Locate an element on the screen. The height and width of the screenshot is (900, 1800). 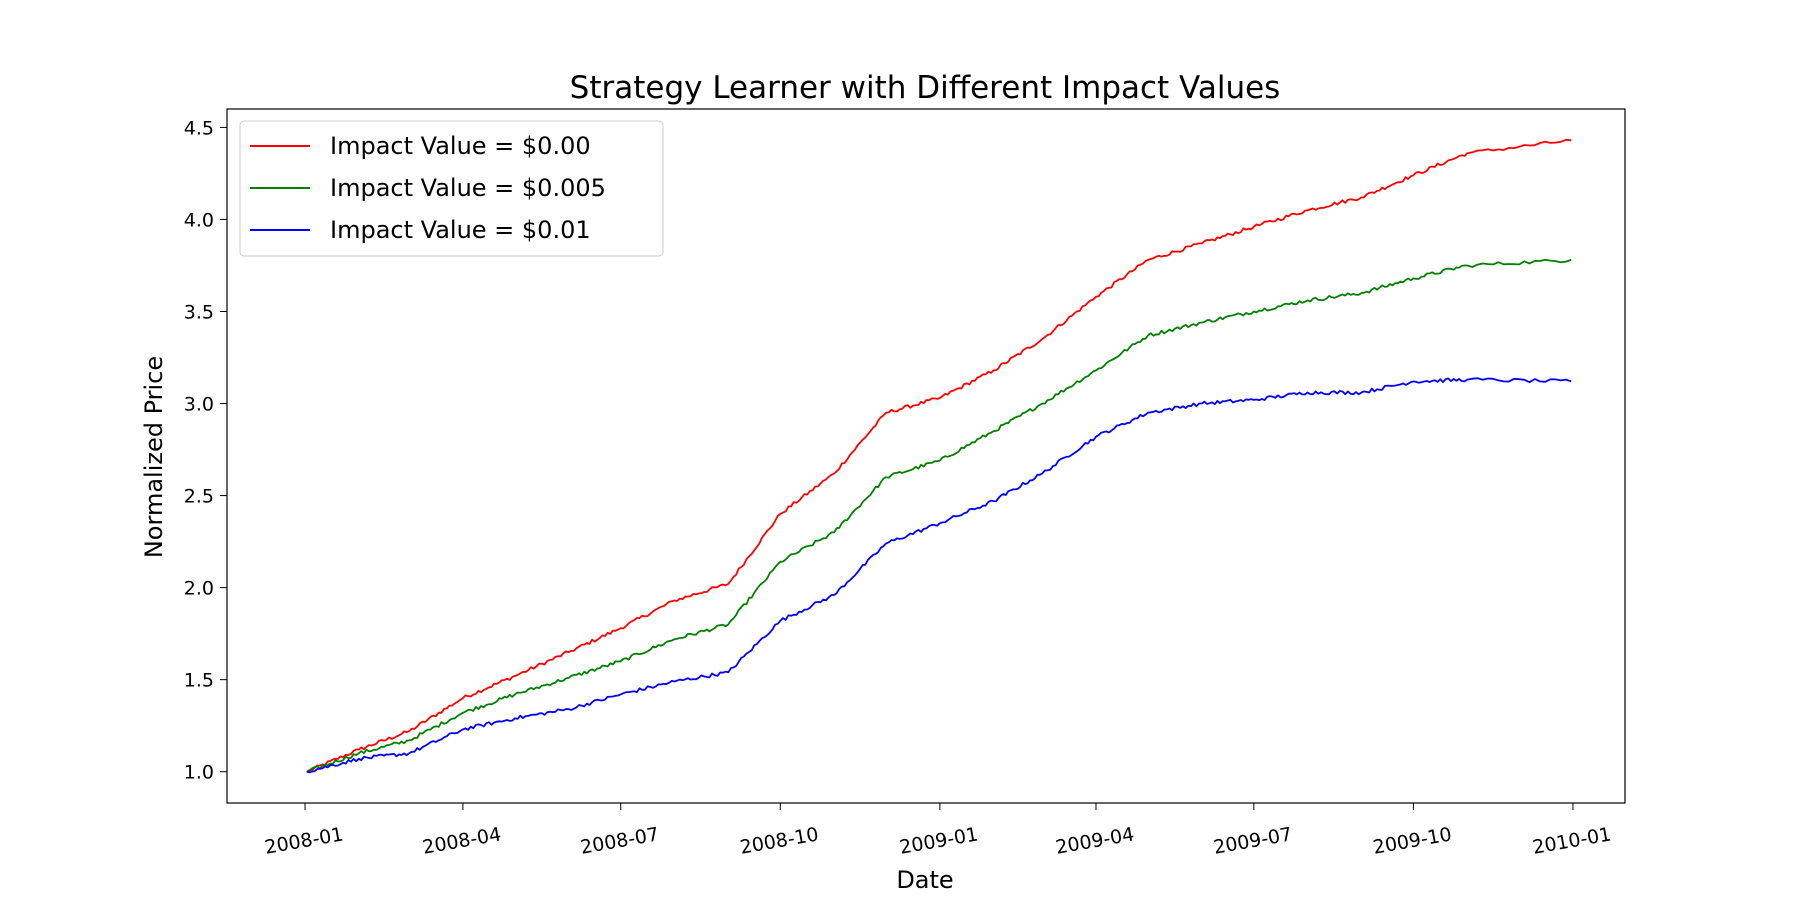
y-axis: 1.0 1.5 2.0 2.5 3.0 3.5 4.0 4.5 is located at coordinates (205, 450).